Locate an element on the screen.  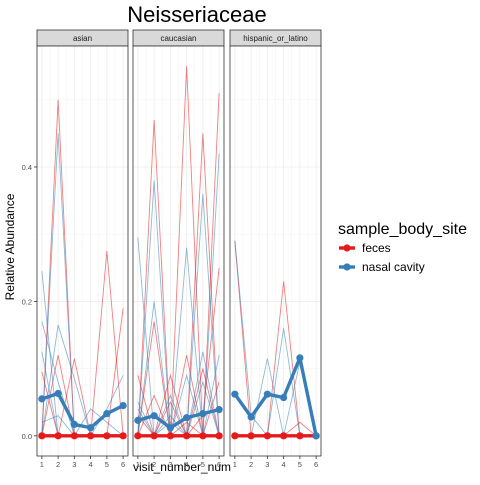
legend-title: sample_body_site is located at coordinates (402, 229).